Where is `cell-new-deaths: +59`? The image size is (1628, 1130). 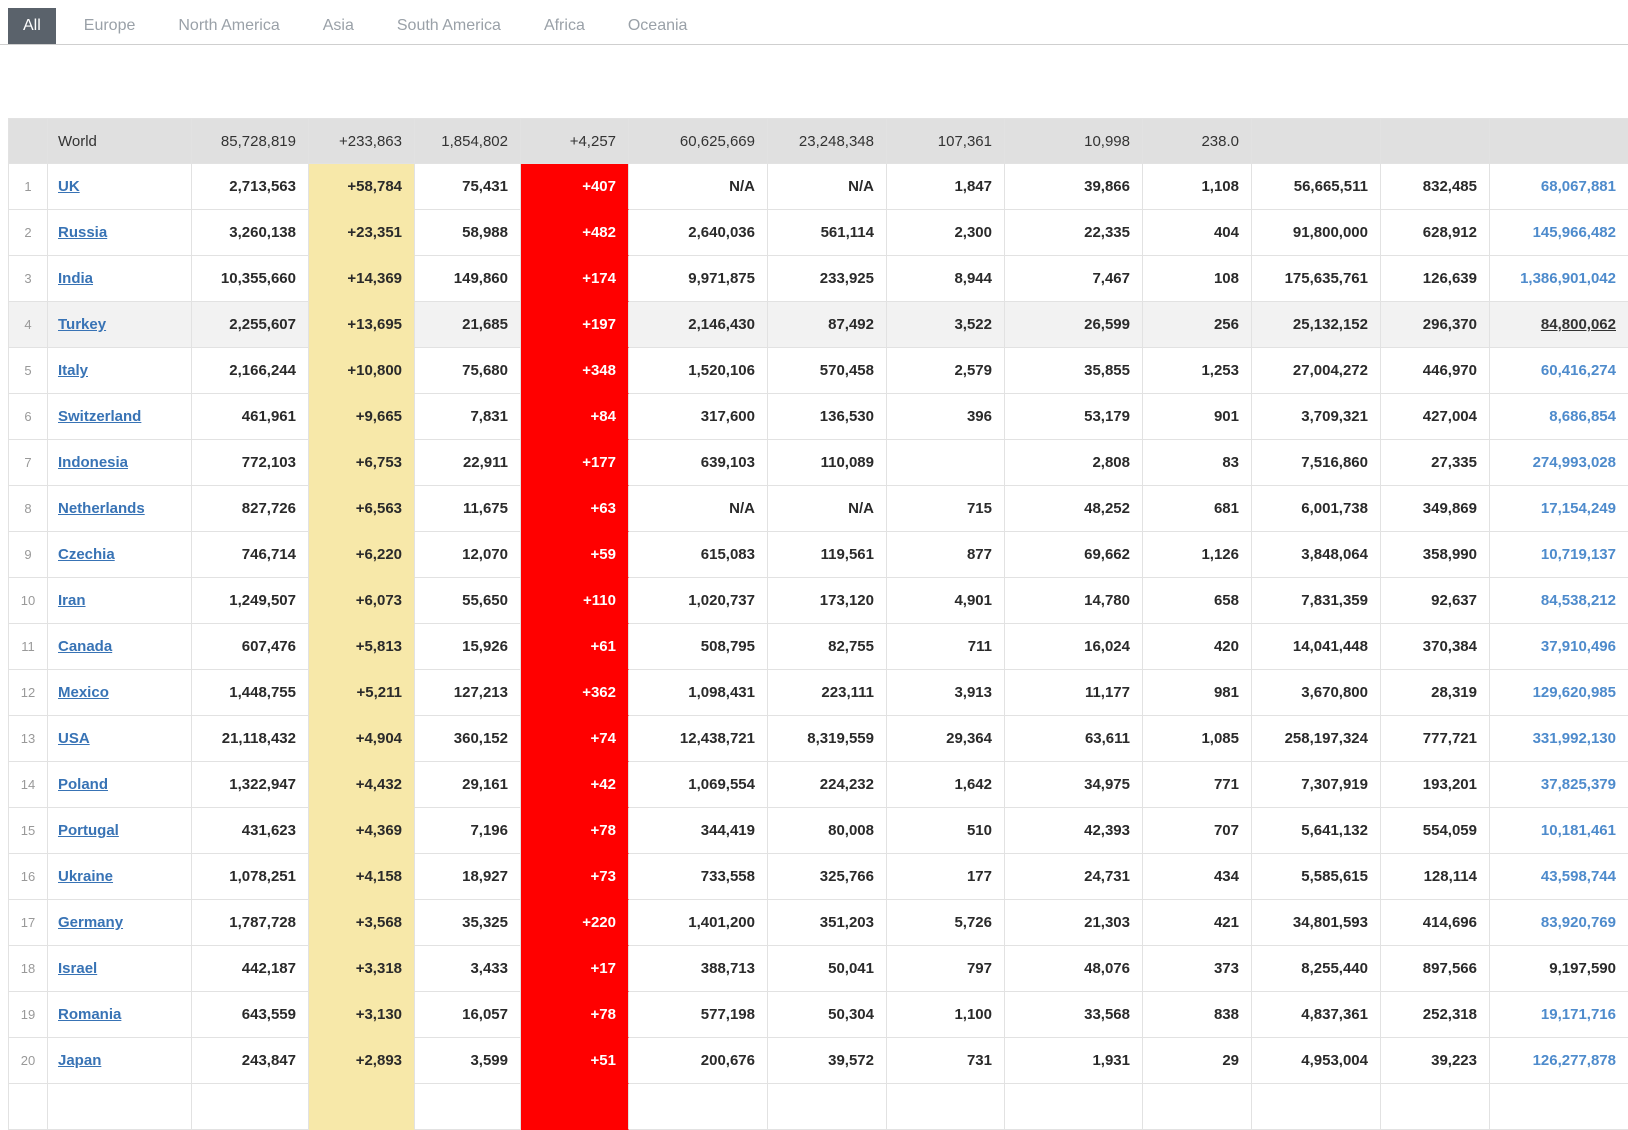 cell-new-deaths: +59 is located at coordinates (575, 555).